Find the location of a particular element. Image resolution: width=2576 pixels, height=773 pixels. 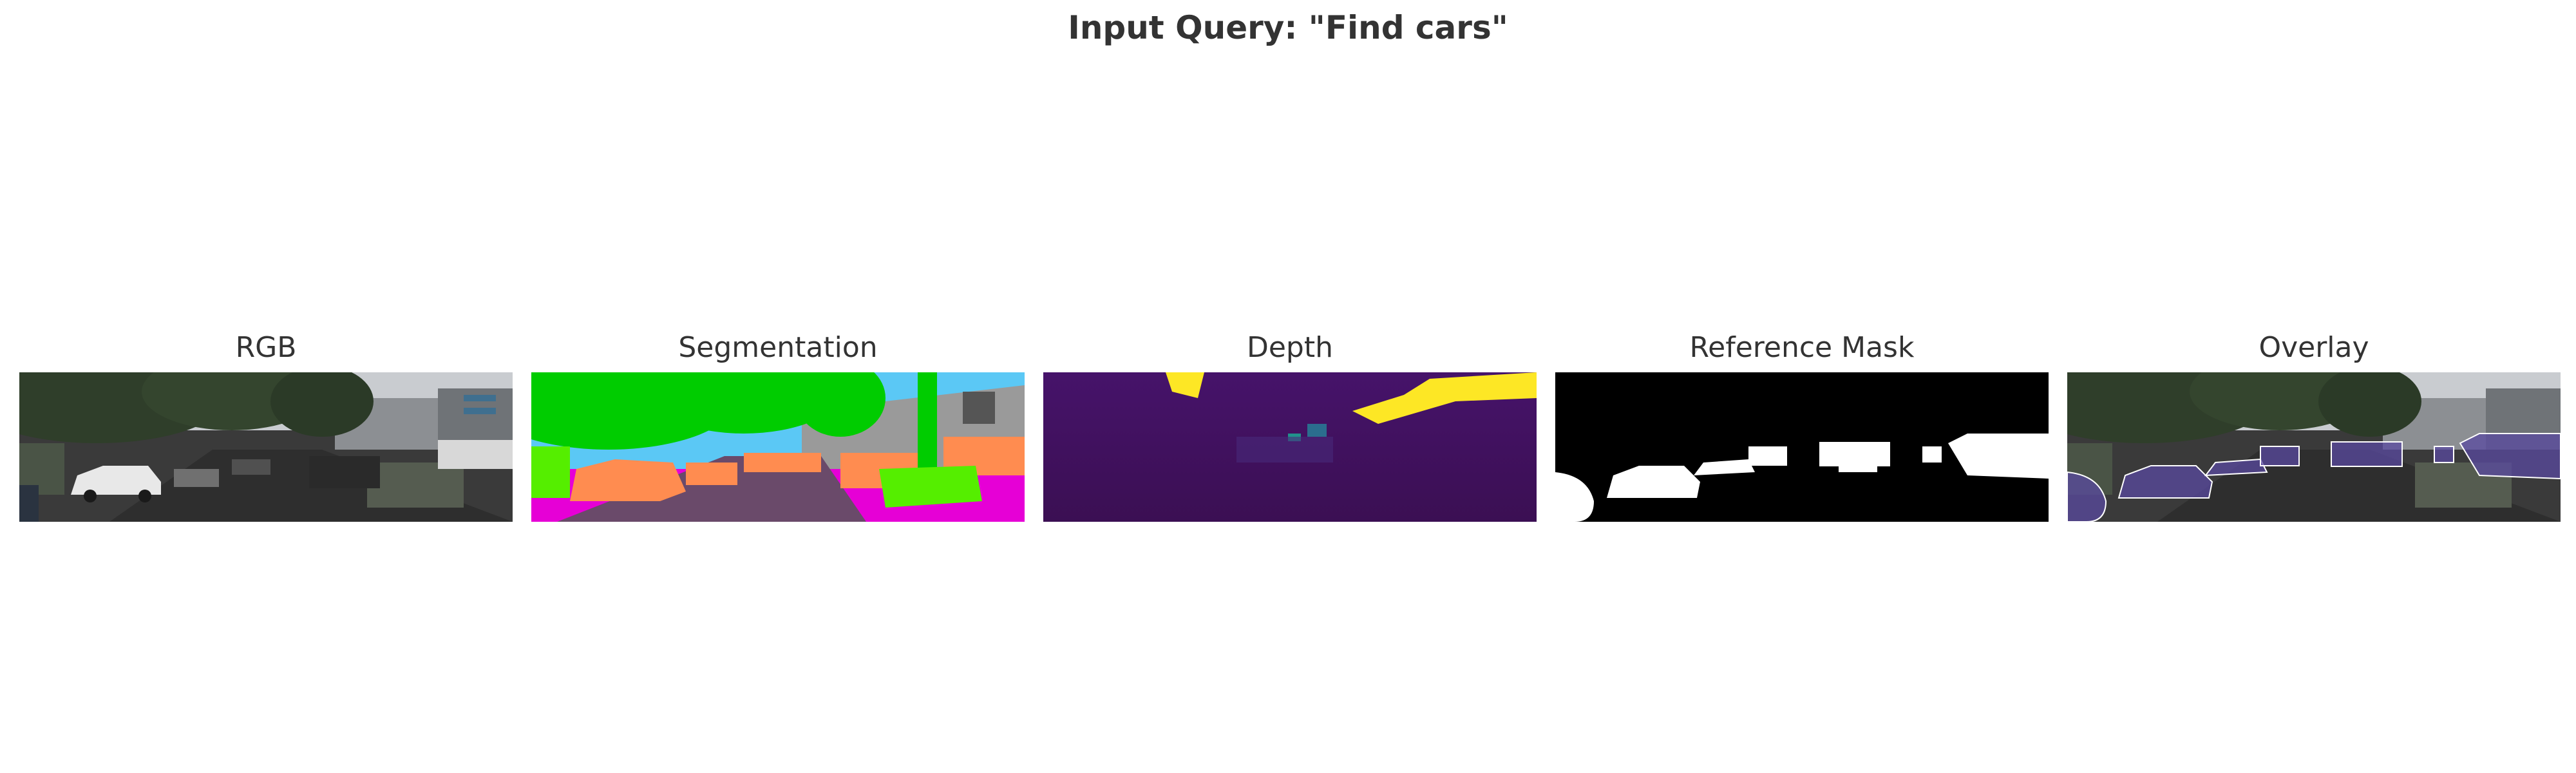

overlay-image is located at coordinates (2314, 447).